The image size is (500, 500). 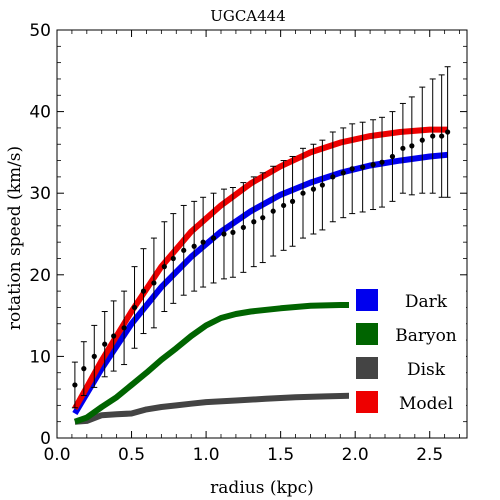 What do you see at coordinates (426, 302) in the screenshot?
I see `legend-label-dark: Dark` at bounding box center [426, 302].